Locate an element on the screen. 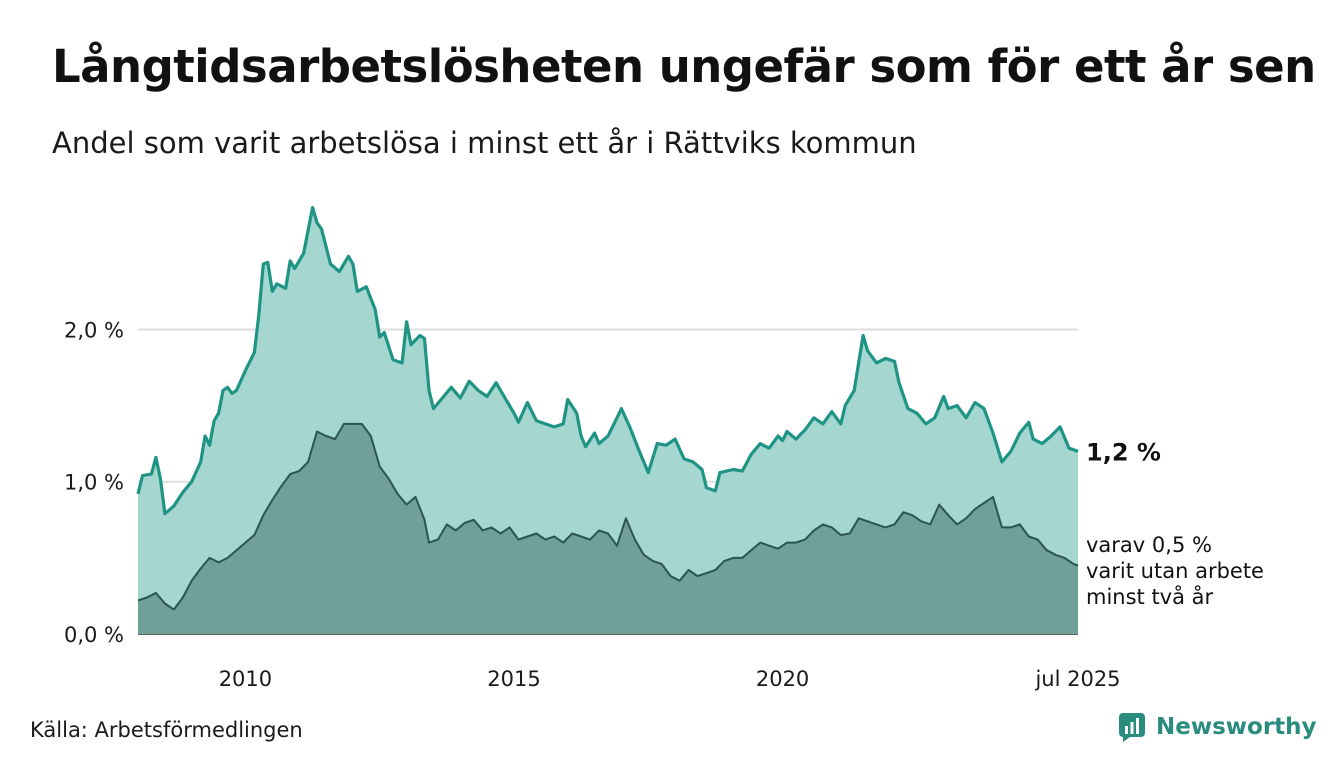  x-tick-label: jul 2025 is located at coordinates (1077, 679).